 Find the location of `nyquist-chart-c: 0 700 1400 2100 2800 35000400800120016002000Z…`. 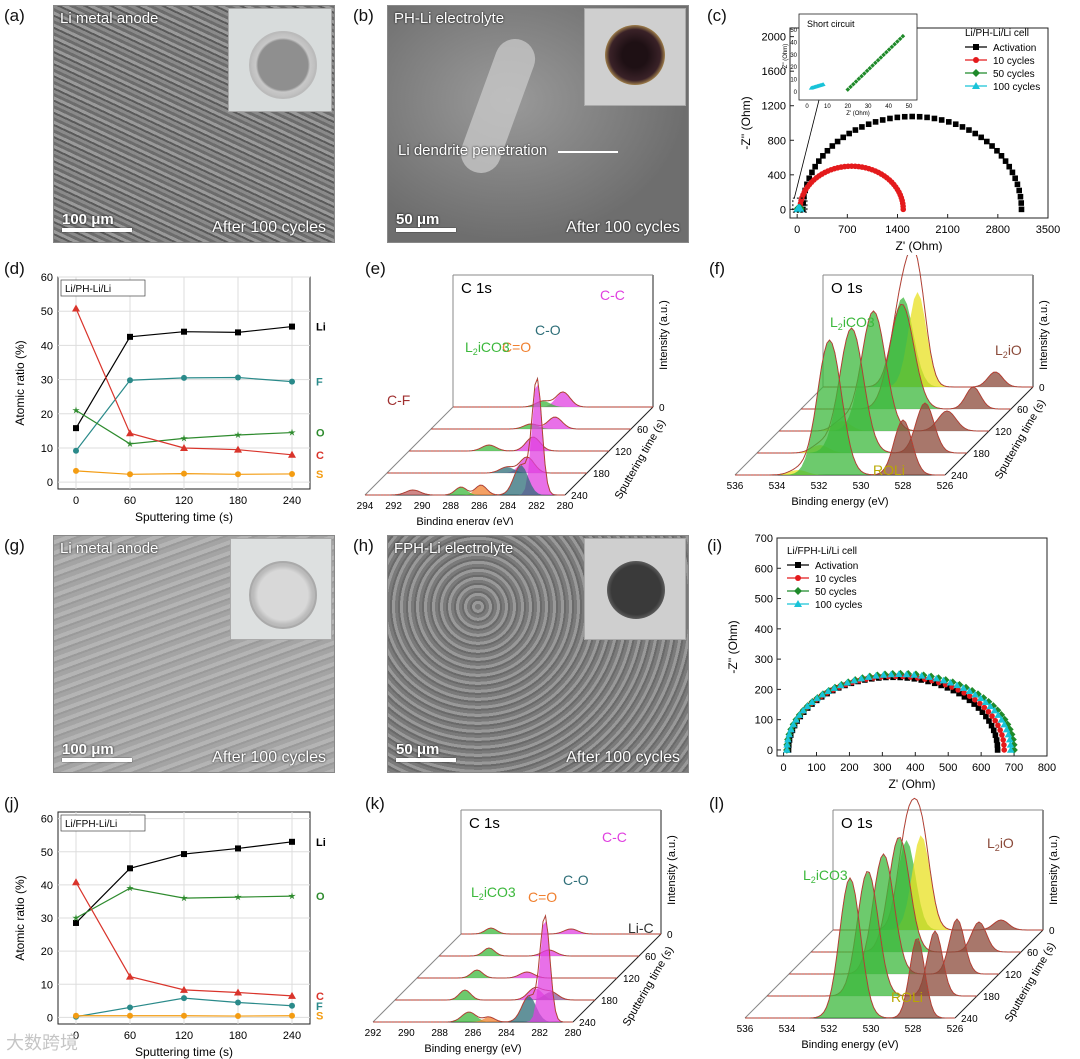

nyquist-chart-c: 0 700 1400 2100 2800 35000400800120016002000Z… is located at coordinates (899, 133).